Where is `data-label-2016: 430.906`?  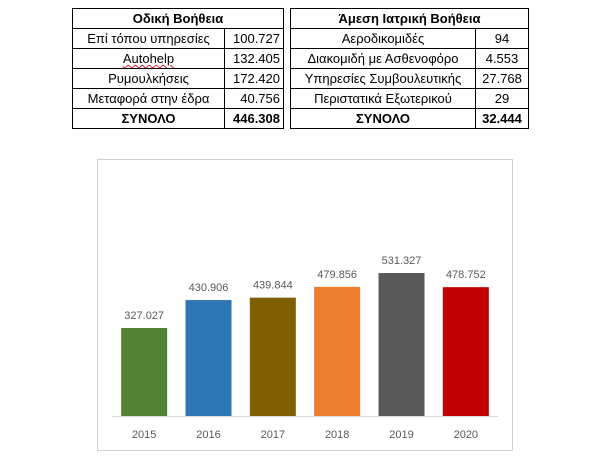
data-label-2016: 430.906 is located at coordinates (209, 288).